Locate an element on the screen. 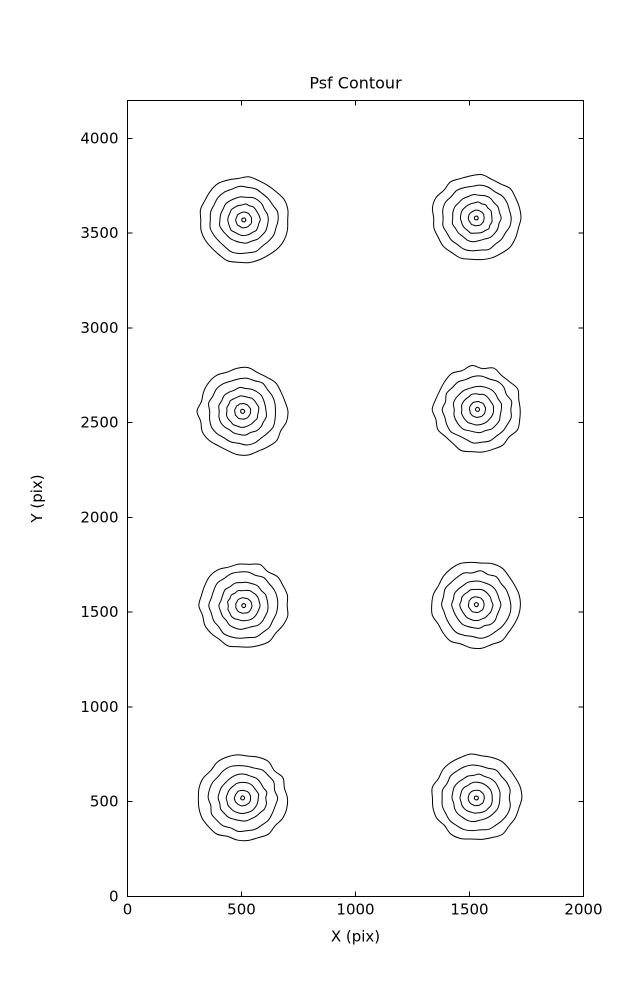 Image resolution: width=637 pixels, height=1000 pixels. y-tick-label: 3000 is located at coordinates (99, 328).